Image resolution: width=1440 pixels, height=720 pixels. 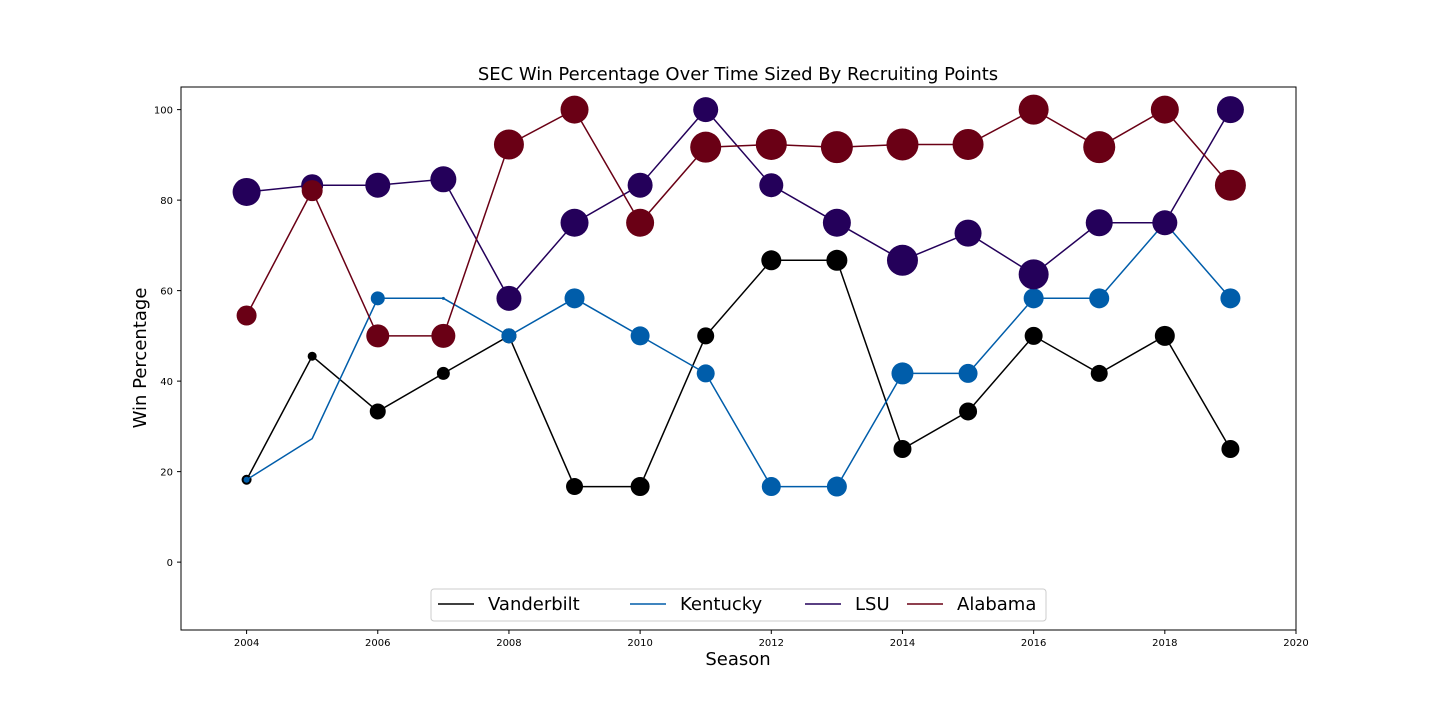 I want to click on x-tick-label: 2012, so click(x=771, y=643).